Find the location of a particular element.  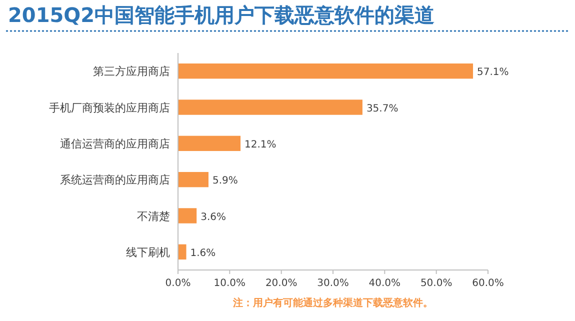

y-tick-label: 不清楚 is located at coordinates (153, 216).